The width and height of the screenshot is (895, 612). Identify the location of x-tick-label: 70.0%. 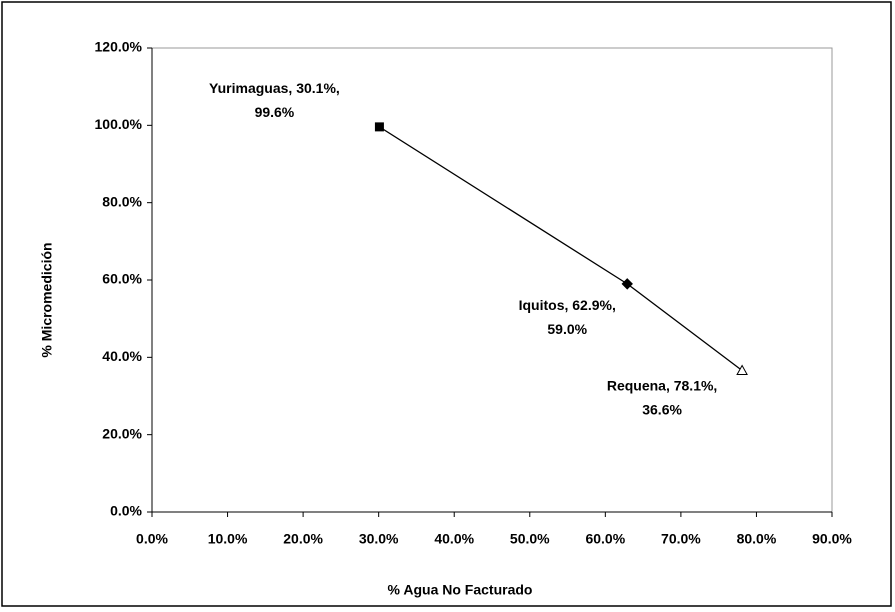
(681, 539).